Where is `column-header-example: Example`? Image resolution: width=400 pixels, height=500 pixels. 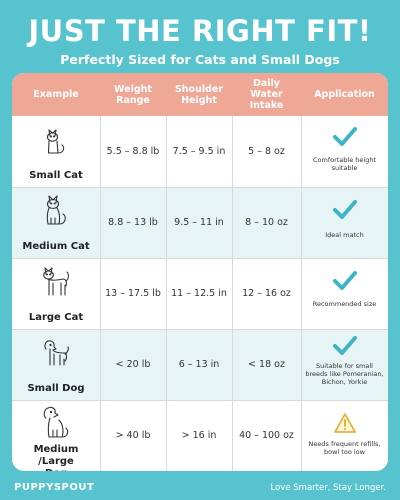 column-header-example: Example is located at coordinates (56, 94).